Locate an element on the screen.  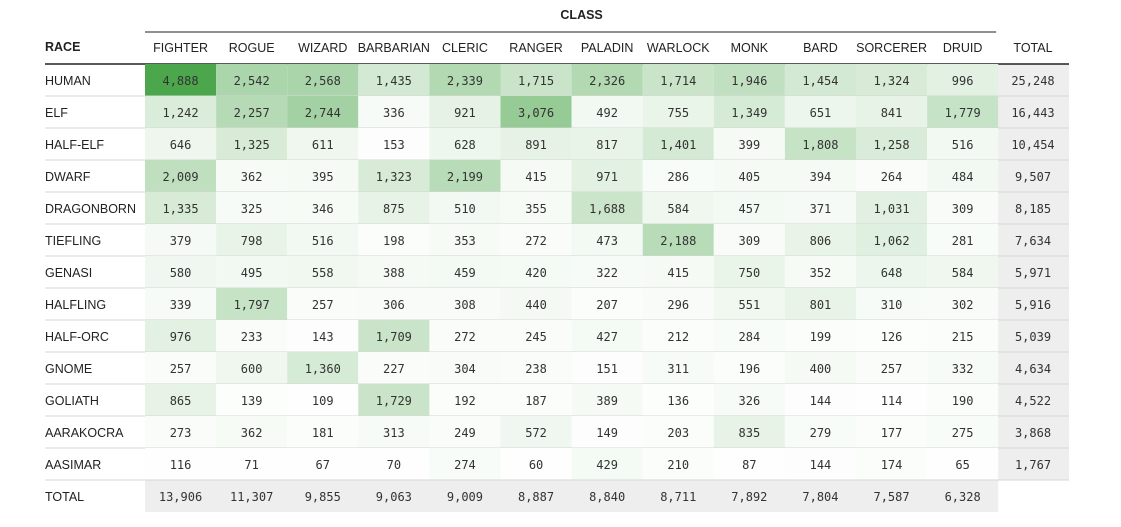
cell-value: 275 is located at coordinates (963, 433).